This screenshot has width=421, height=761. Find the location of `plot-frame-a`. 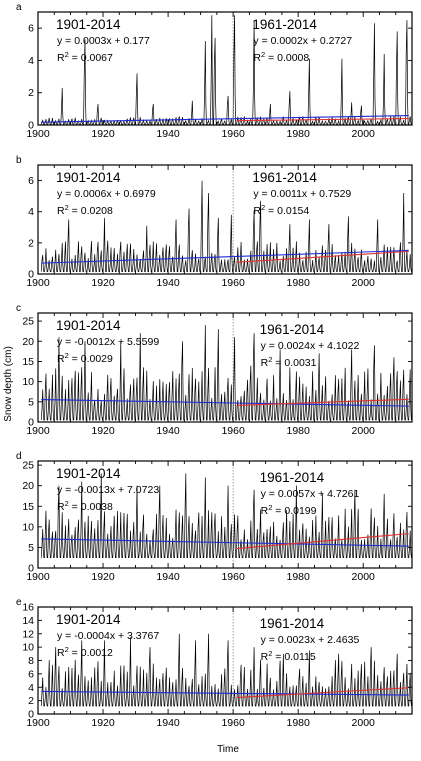

plot-frame-a is located at coordinates (225, 68).